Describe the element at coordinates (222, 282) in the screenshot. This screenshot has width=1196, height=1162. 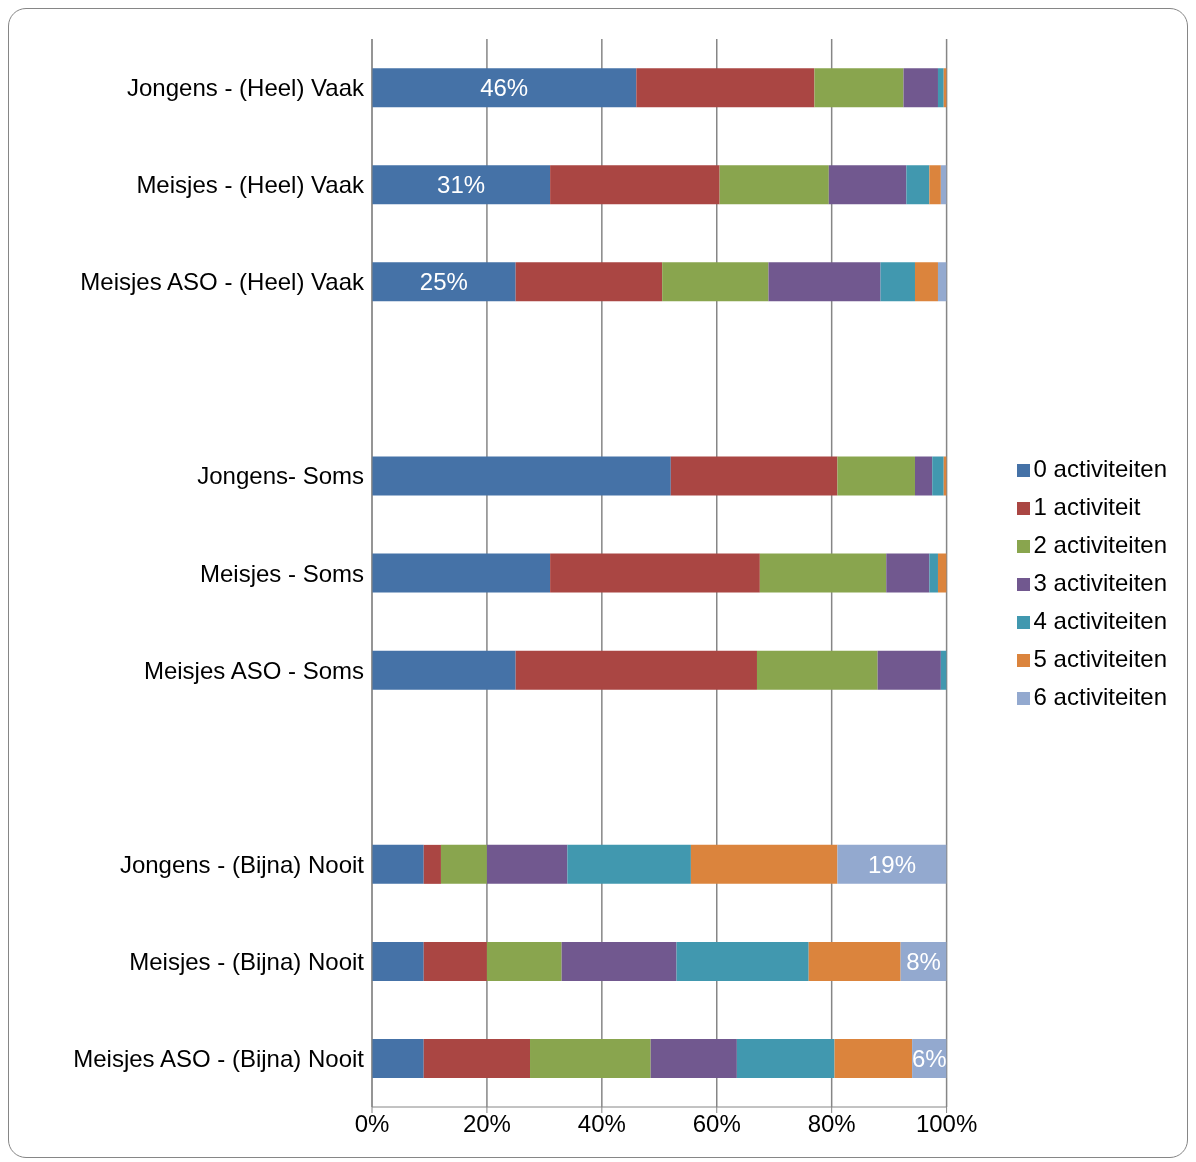
I see `y-tick-label: Meisjes ASO - (Heel) Vaak` at that location.